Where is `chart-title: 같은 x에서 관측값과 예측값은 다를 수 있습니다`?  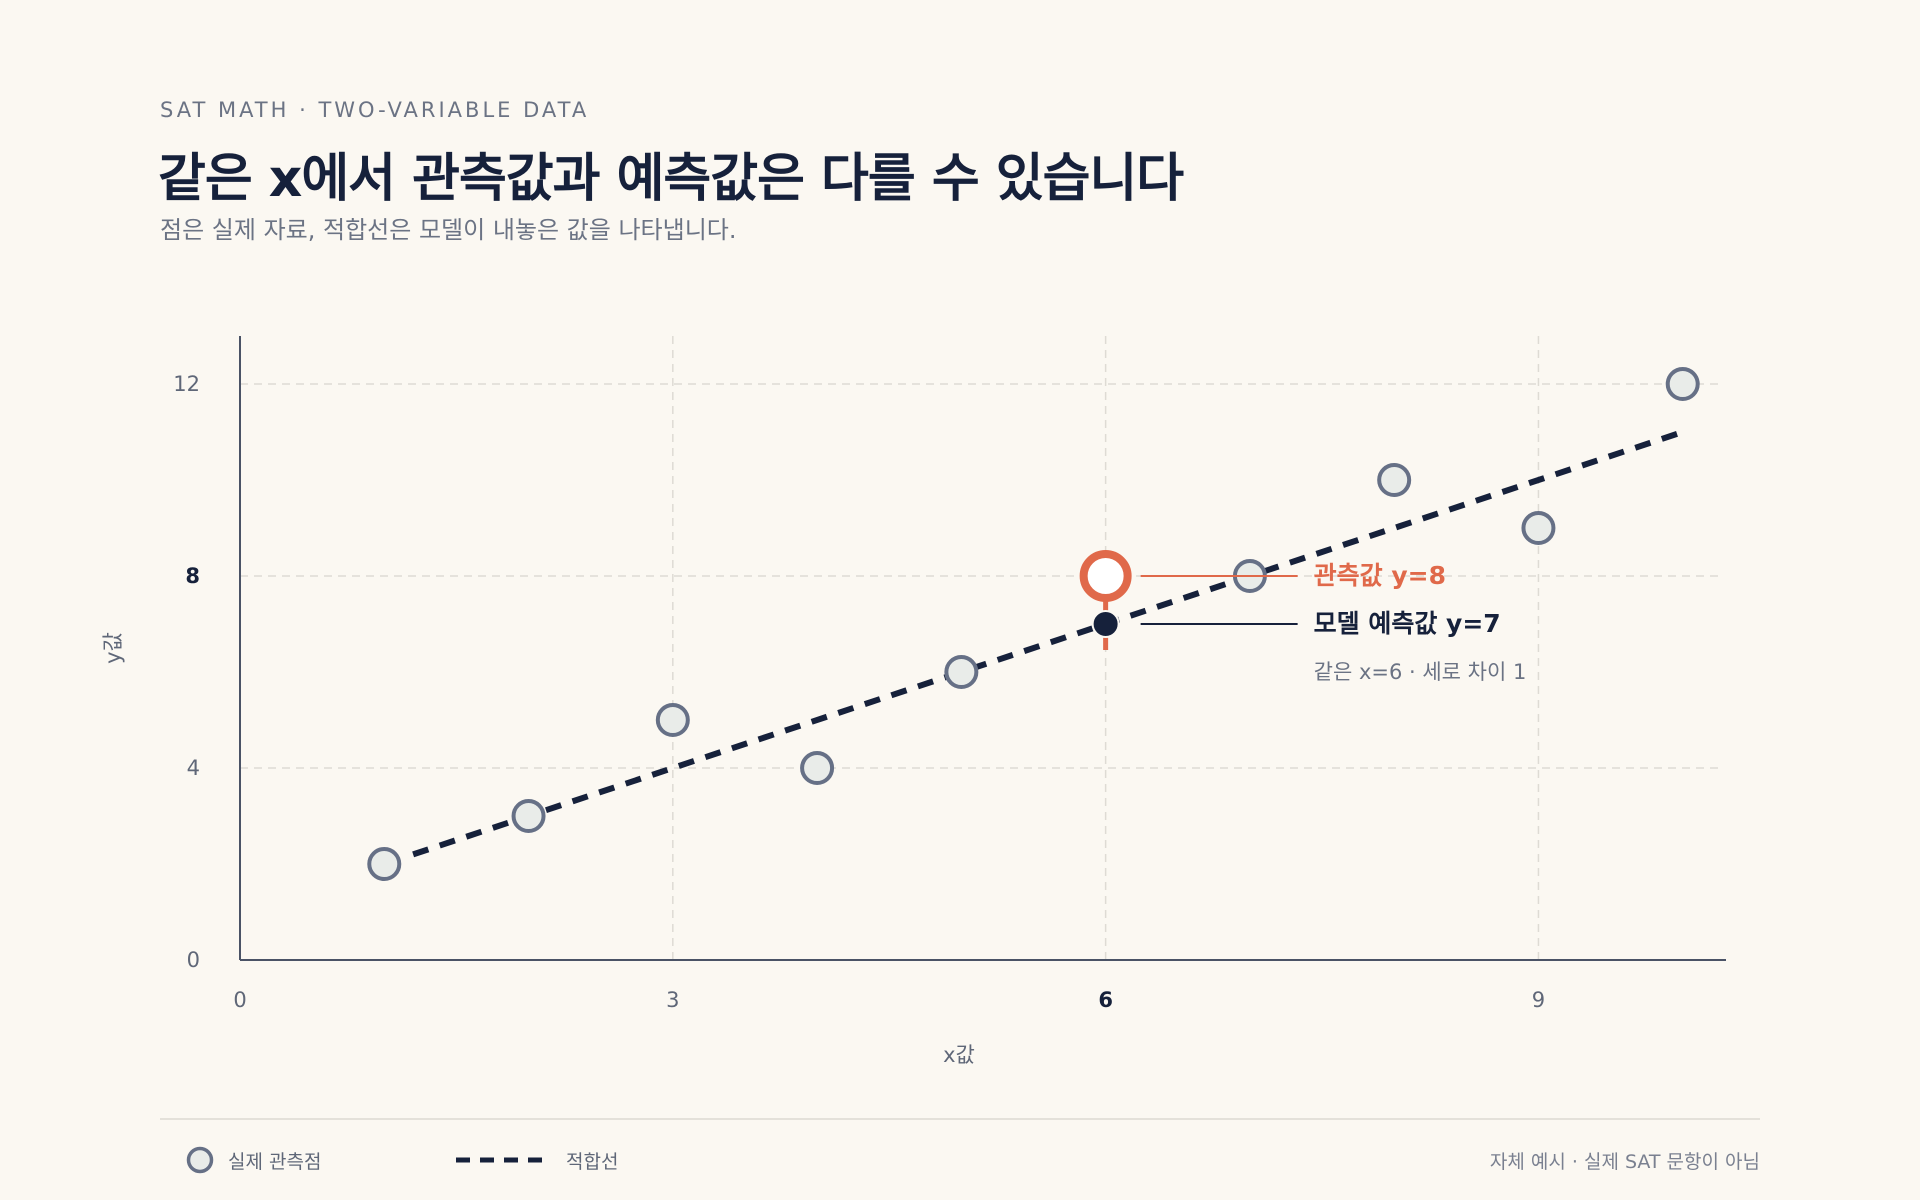 chart-title: 같은 x에서 관측값과 예측값은 다를 수 있습니다 is located at coordinates (671, 179).